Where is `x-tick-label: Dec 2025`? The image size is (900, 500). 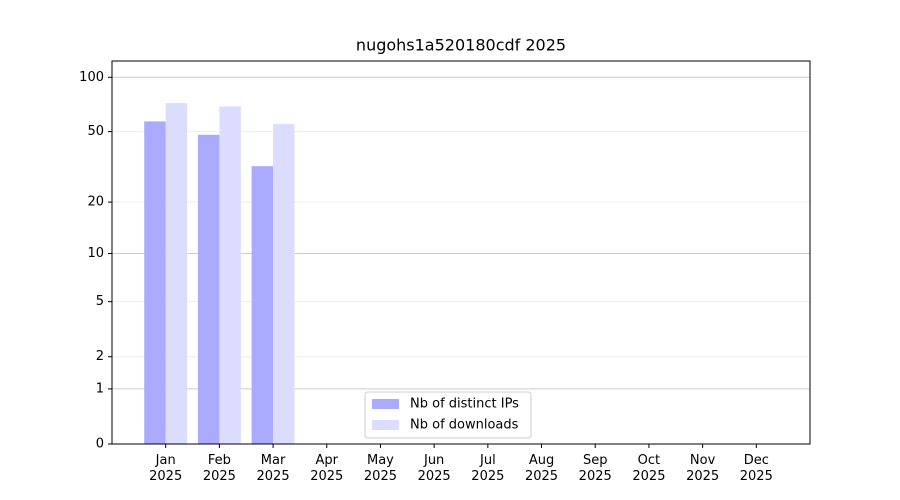 x-tick-label: Dec 2025 is located at coordinates (756, 468).